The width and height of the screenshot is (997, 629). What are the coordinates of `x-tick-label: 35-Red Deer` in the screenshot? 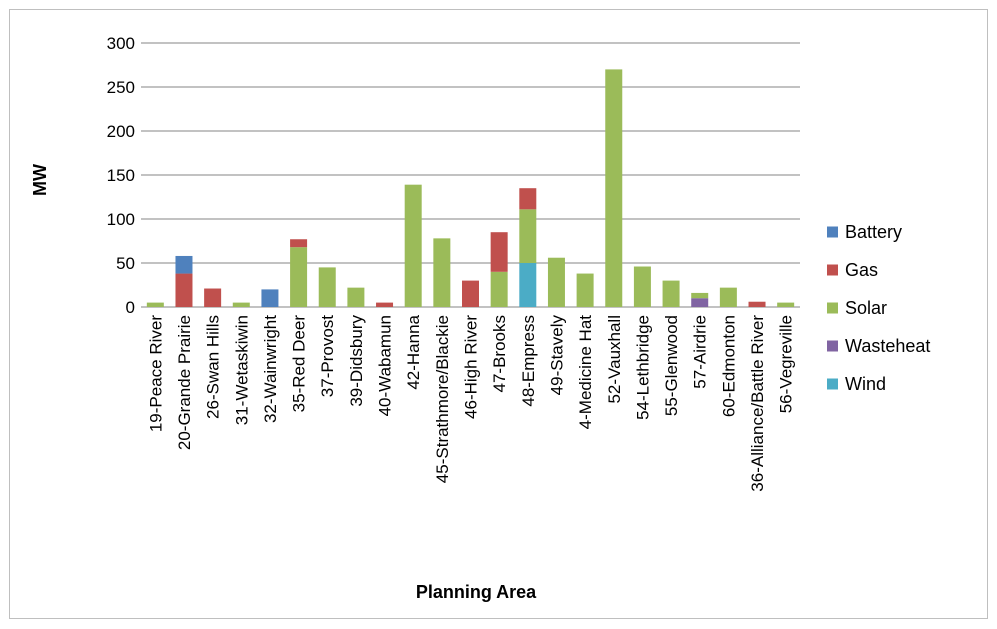 It's located at (299, 364).